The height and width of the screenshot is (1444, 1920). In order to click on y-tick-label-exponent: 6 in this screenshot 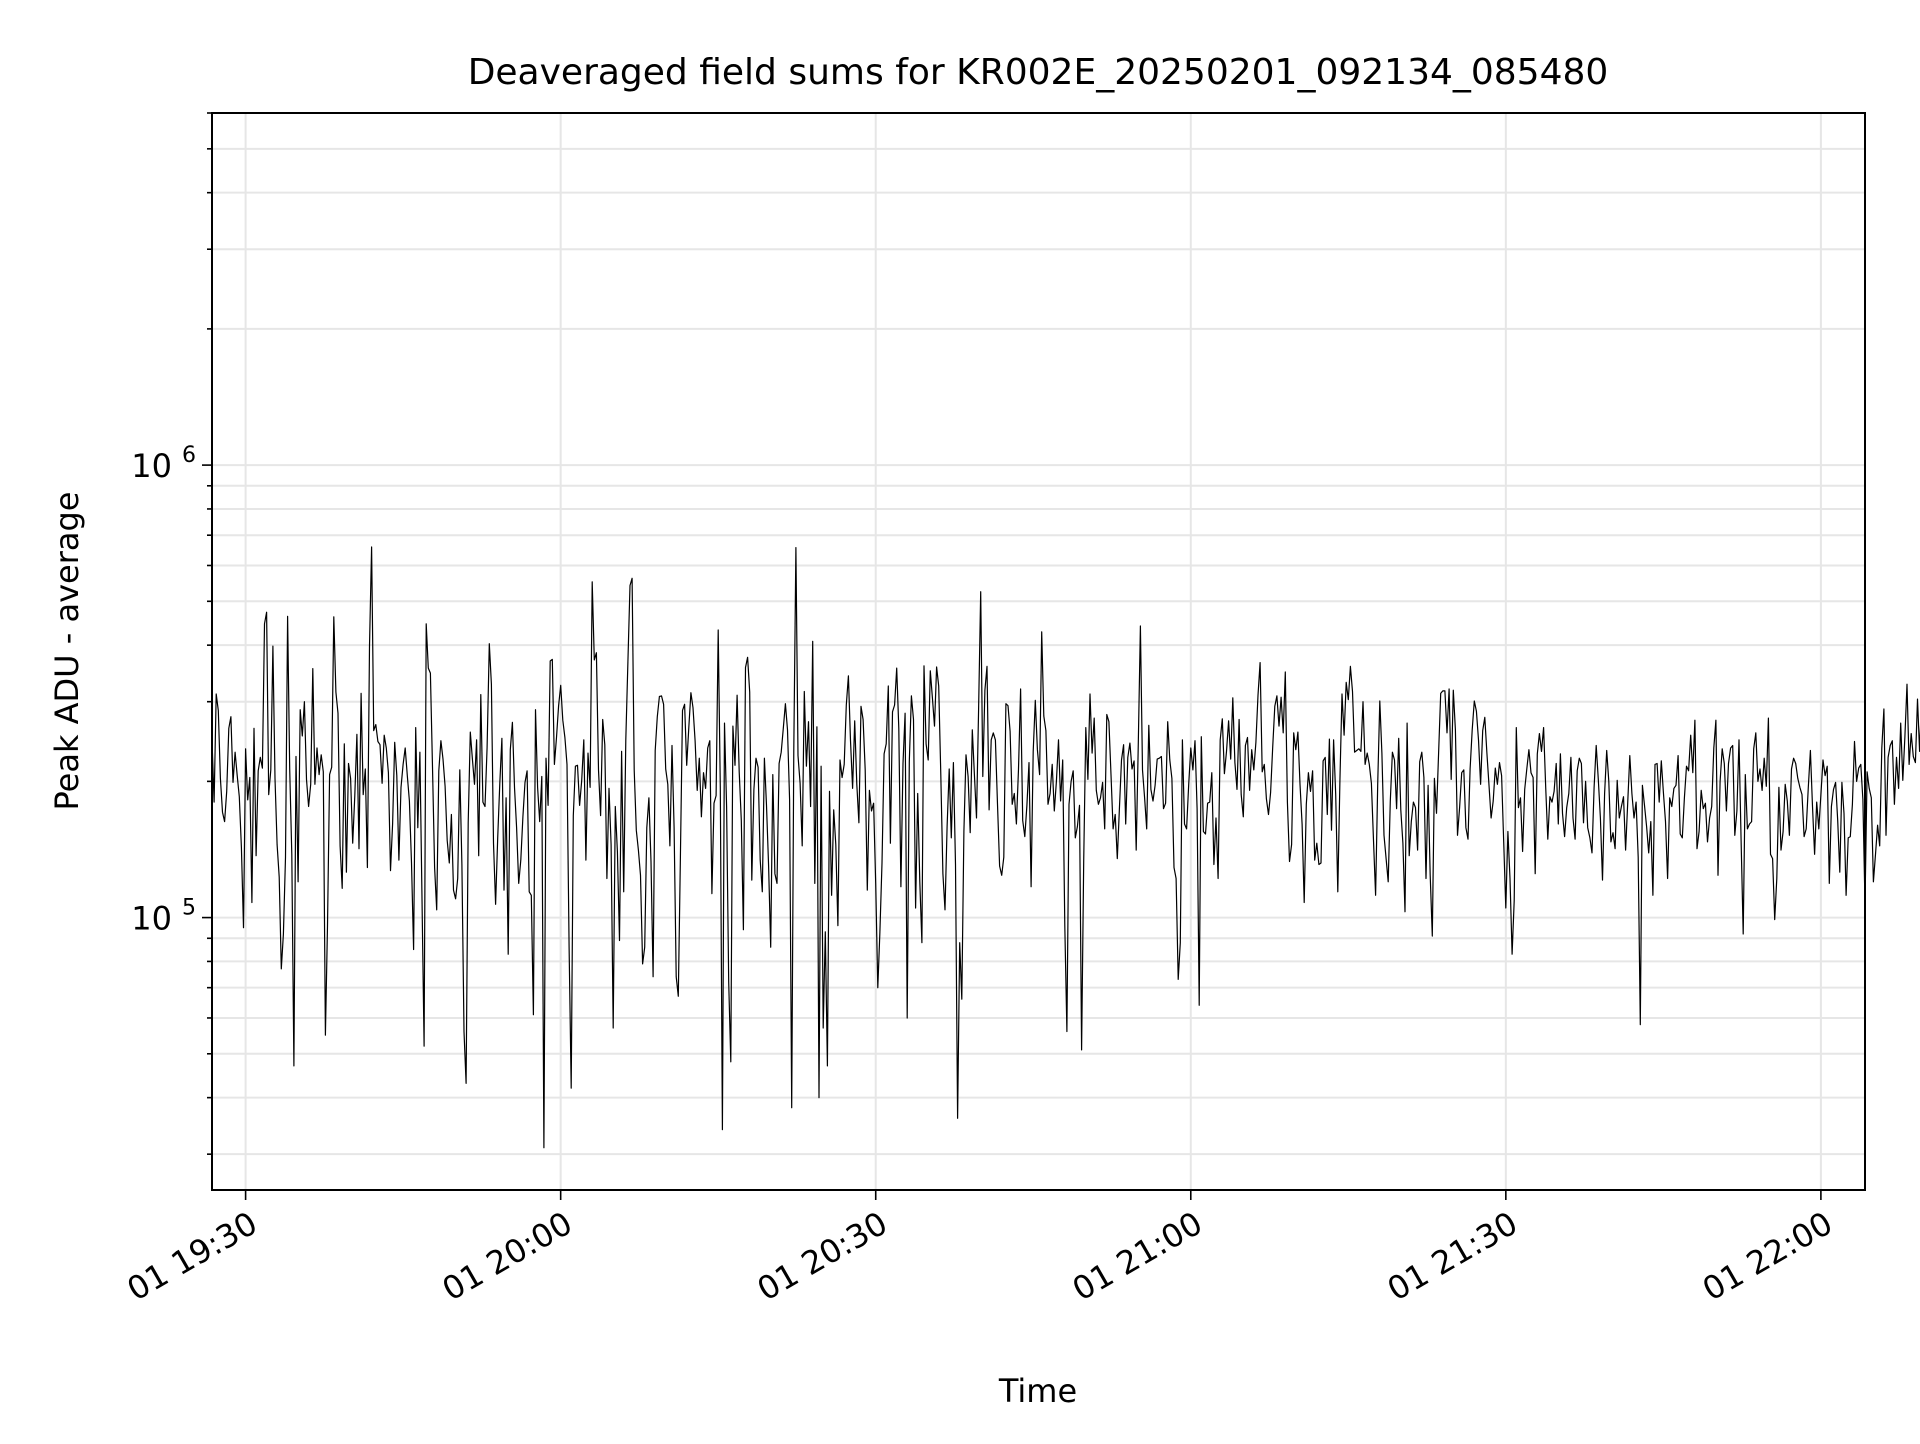, I will do `click(189, 455)`.